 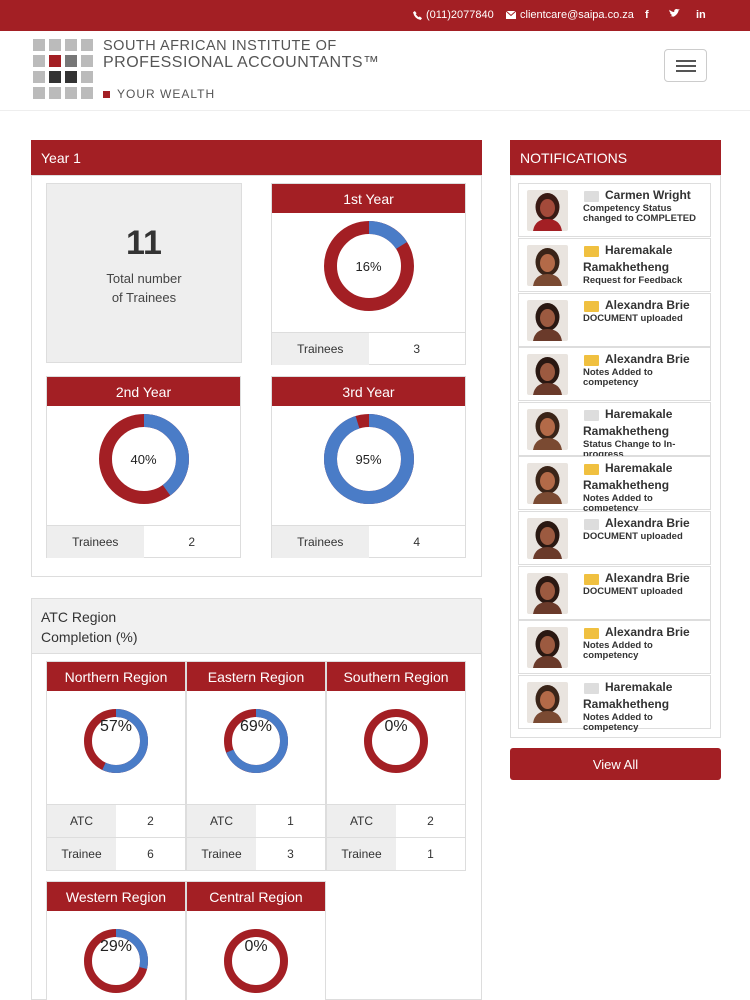 What do you see at coordinates (685, 65) in the screenshot?
I see `hamburger-menu-button` at bounding box center [685, 65].